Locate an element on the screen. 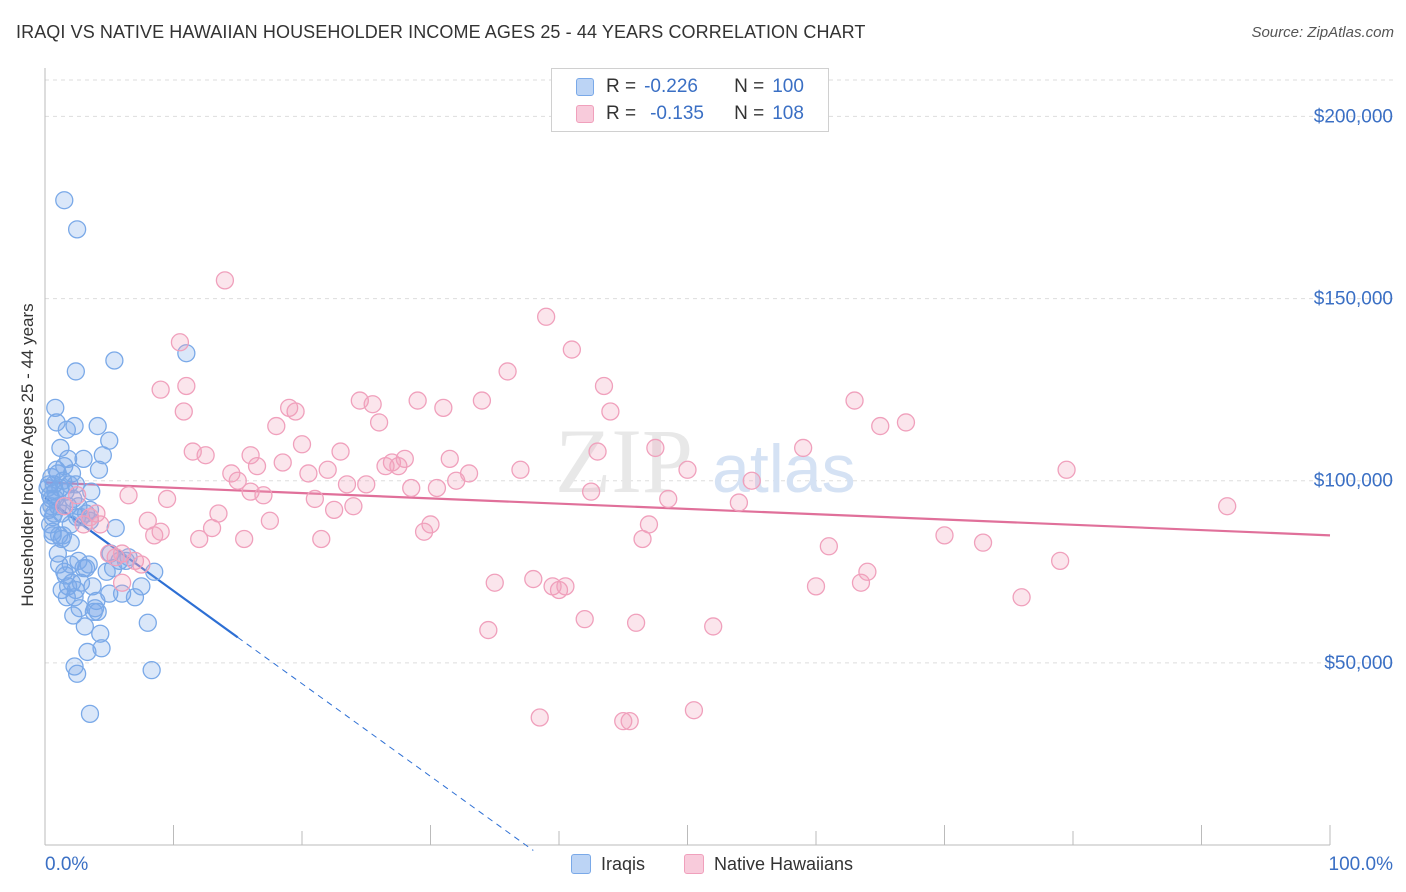  x-tick-label-min: 0.0% is located at coordinates (66, 864).